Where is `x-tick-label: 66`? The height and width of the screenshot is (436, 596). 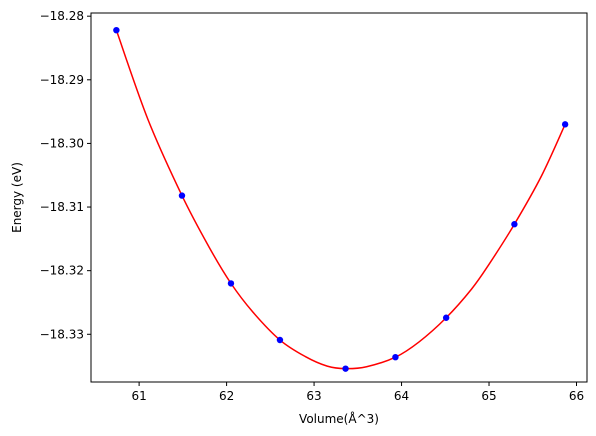
x-tick-label: 66 is located at coordinates (576, 396).